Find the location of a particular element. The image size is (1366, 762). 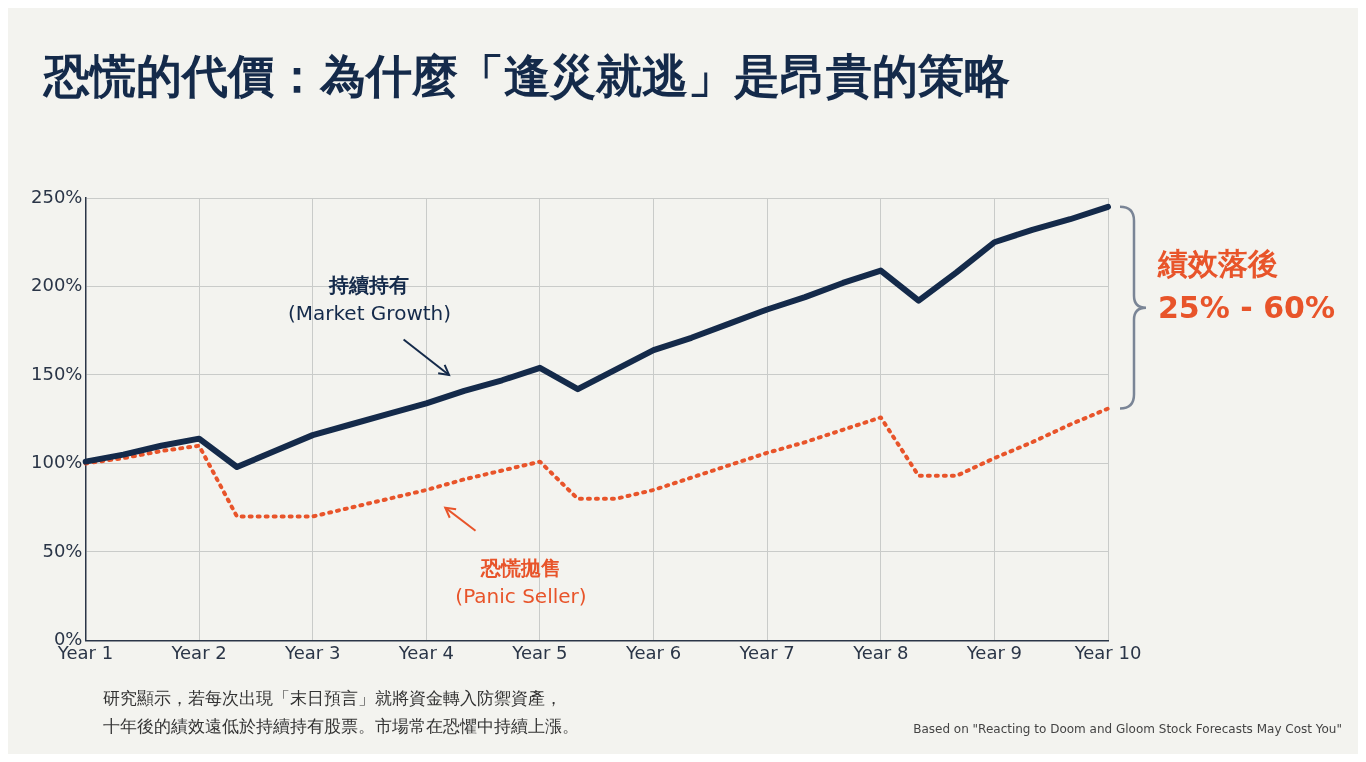

text: Based on "Reacting to Doom and Gloom Stock Forecasts May Cost You" is located at coordinates (1127, 729).